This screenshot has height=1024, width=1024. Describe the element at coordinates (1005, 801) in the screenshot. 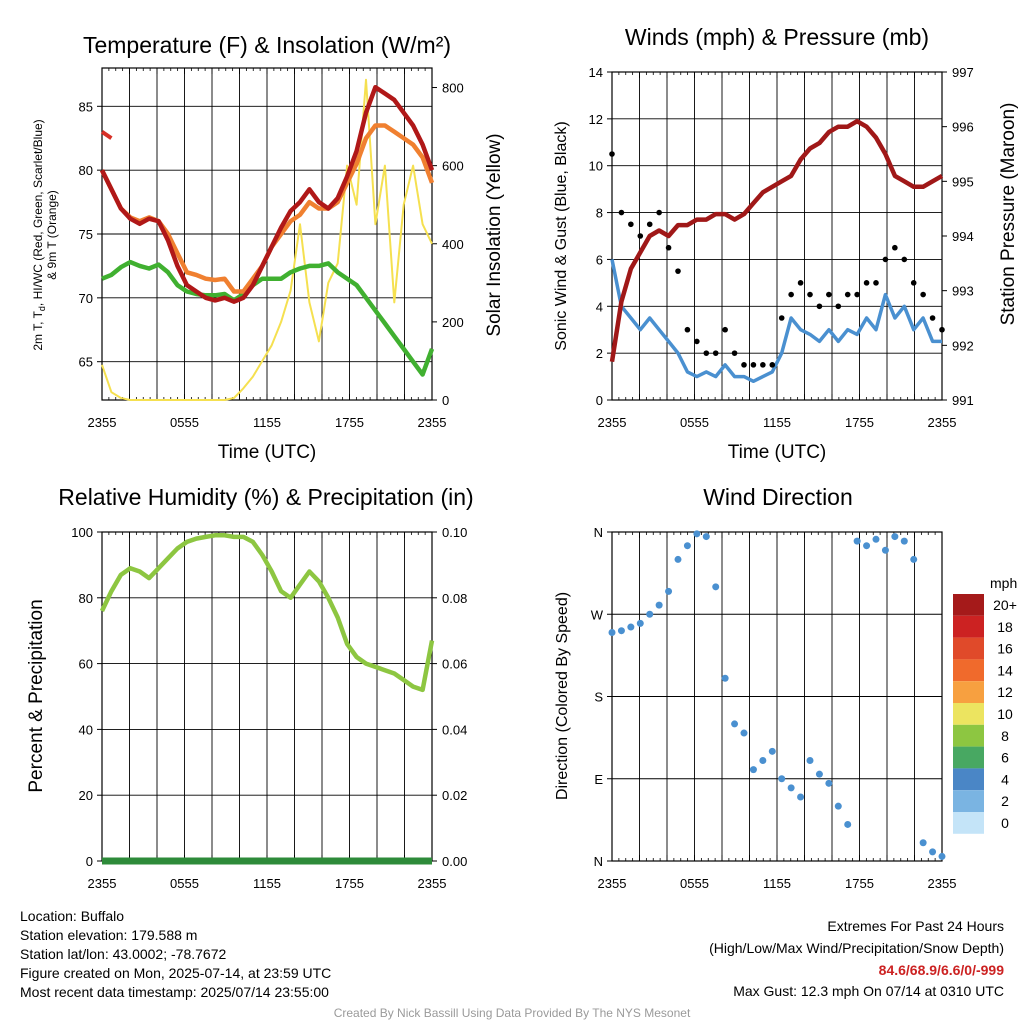

I see `legend-label: 2` at that location.